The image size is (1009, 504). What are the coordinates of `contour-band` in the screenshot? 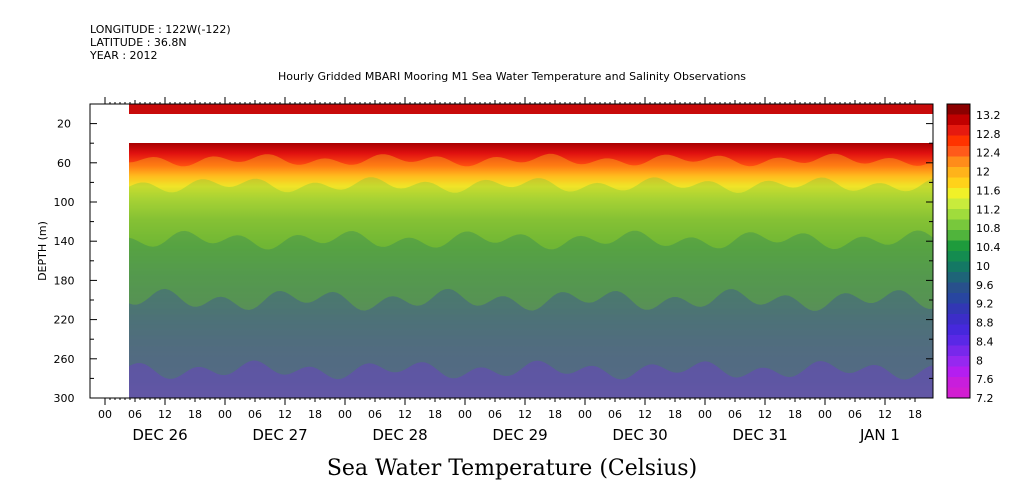 It's located at (531, 379).